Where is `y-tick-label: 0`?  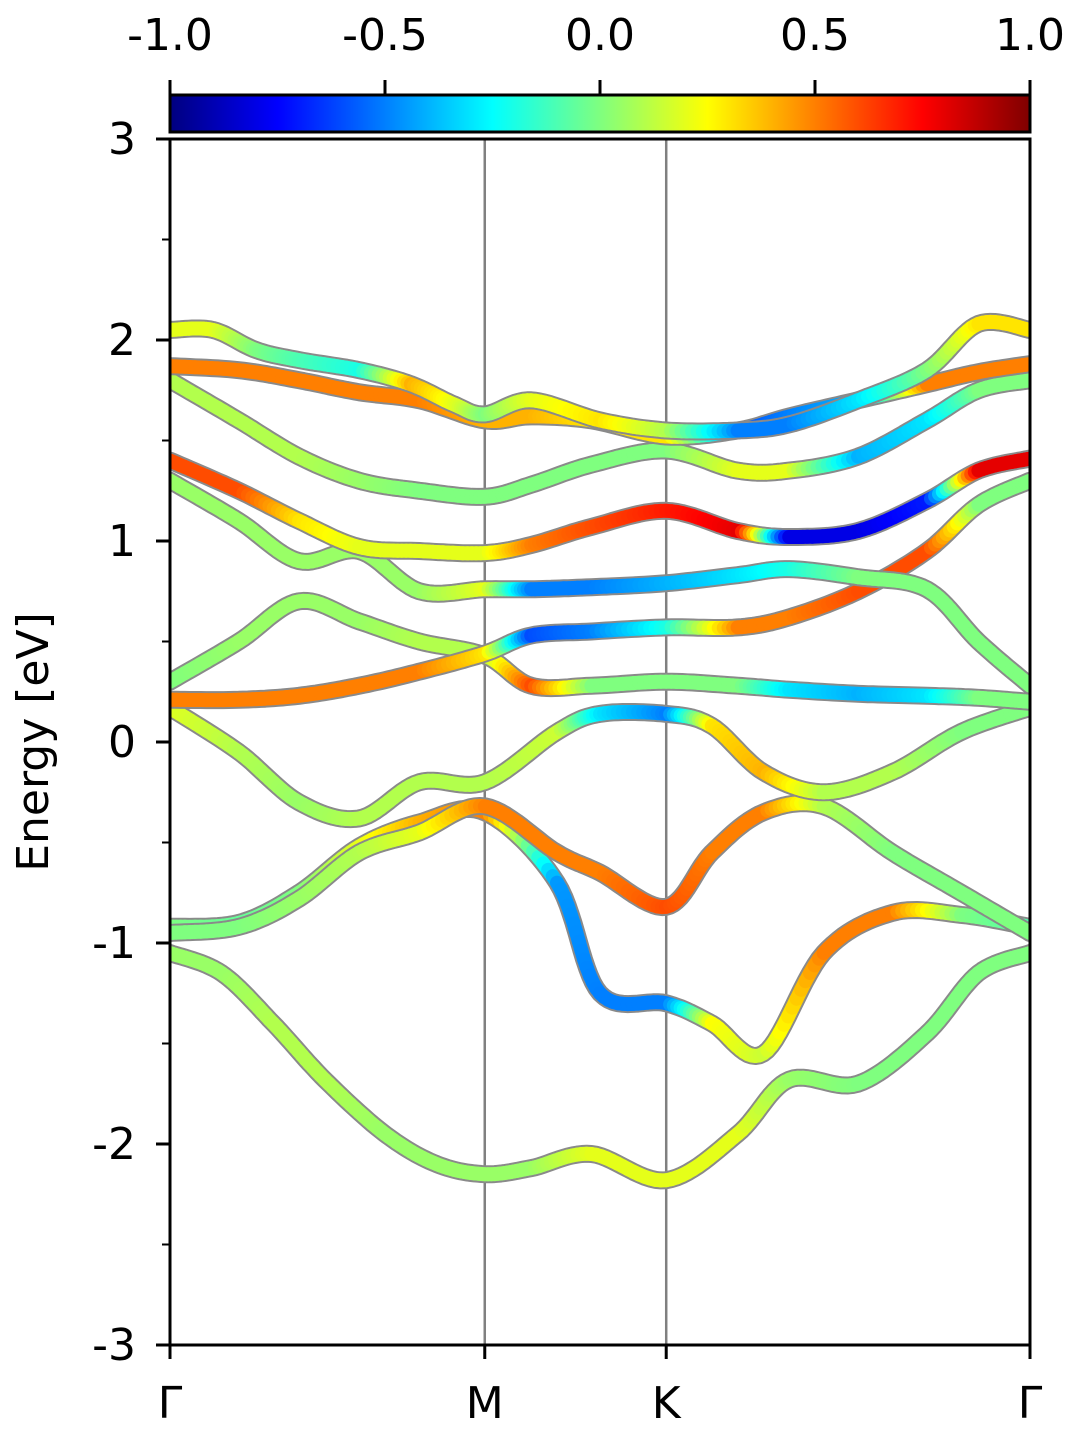
y-tick-label: 0 is located at coordinates (122, 742).